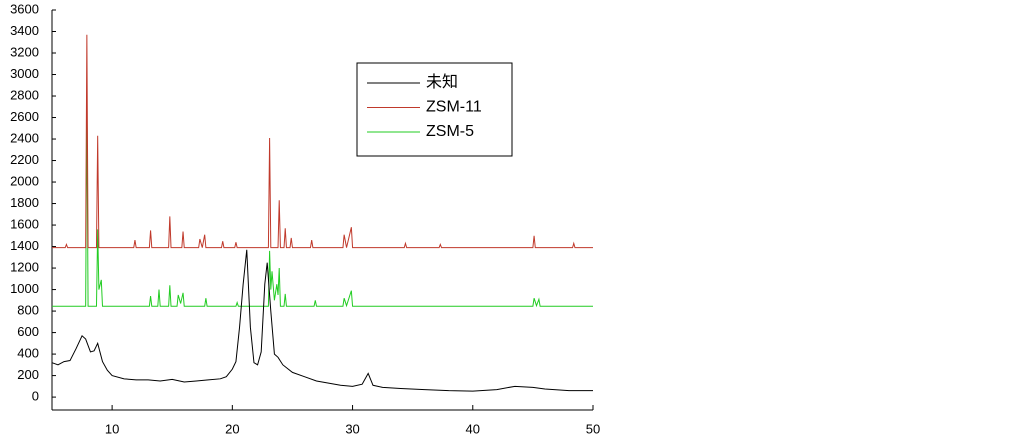 This screenshot has width=1024, height=445. I want to click on y-tick-label: 1000, so click(24, 288).